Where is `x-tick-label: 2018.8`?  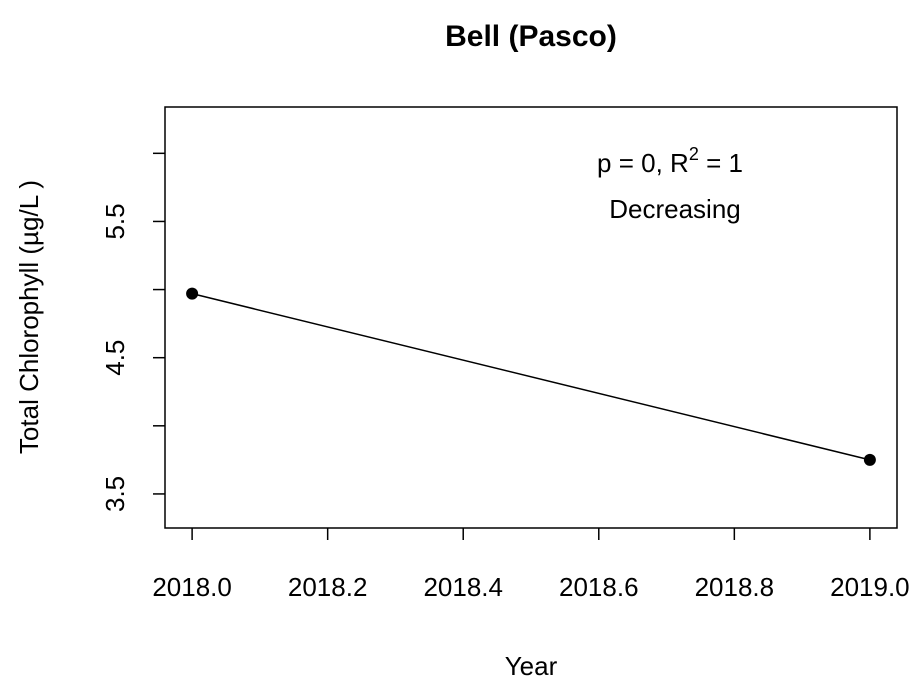
x-tick-label: 2018.8 is located at coordinates (735, 587).